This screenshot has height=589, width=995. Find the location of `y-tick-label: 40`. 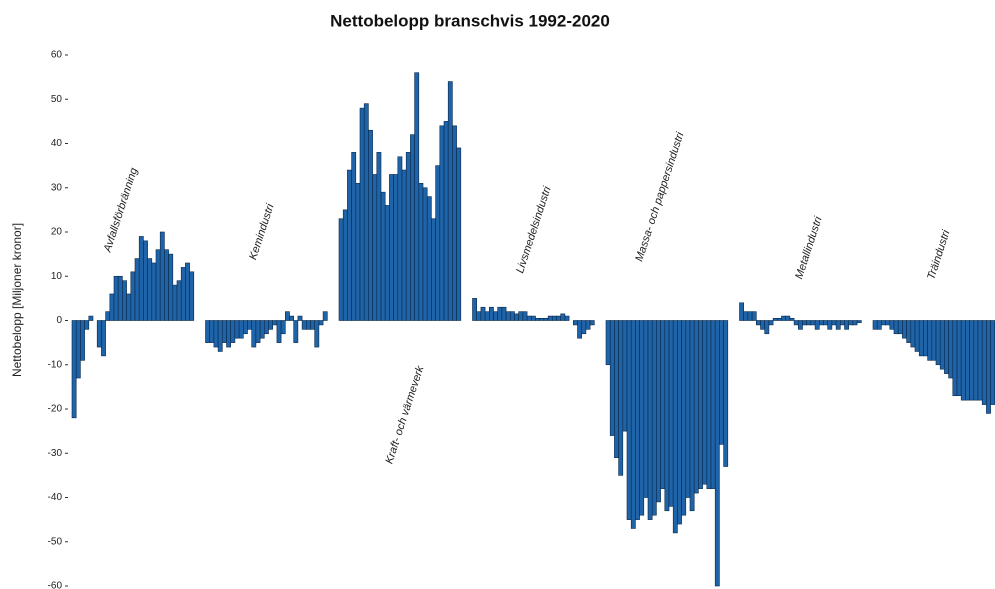

y-tick-label: 40 is located at coordinates (57, 143).